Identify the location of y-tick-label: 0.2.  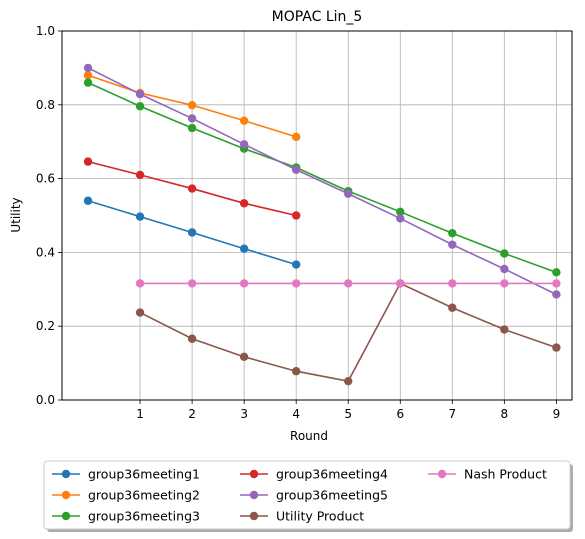
(45, 326).